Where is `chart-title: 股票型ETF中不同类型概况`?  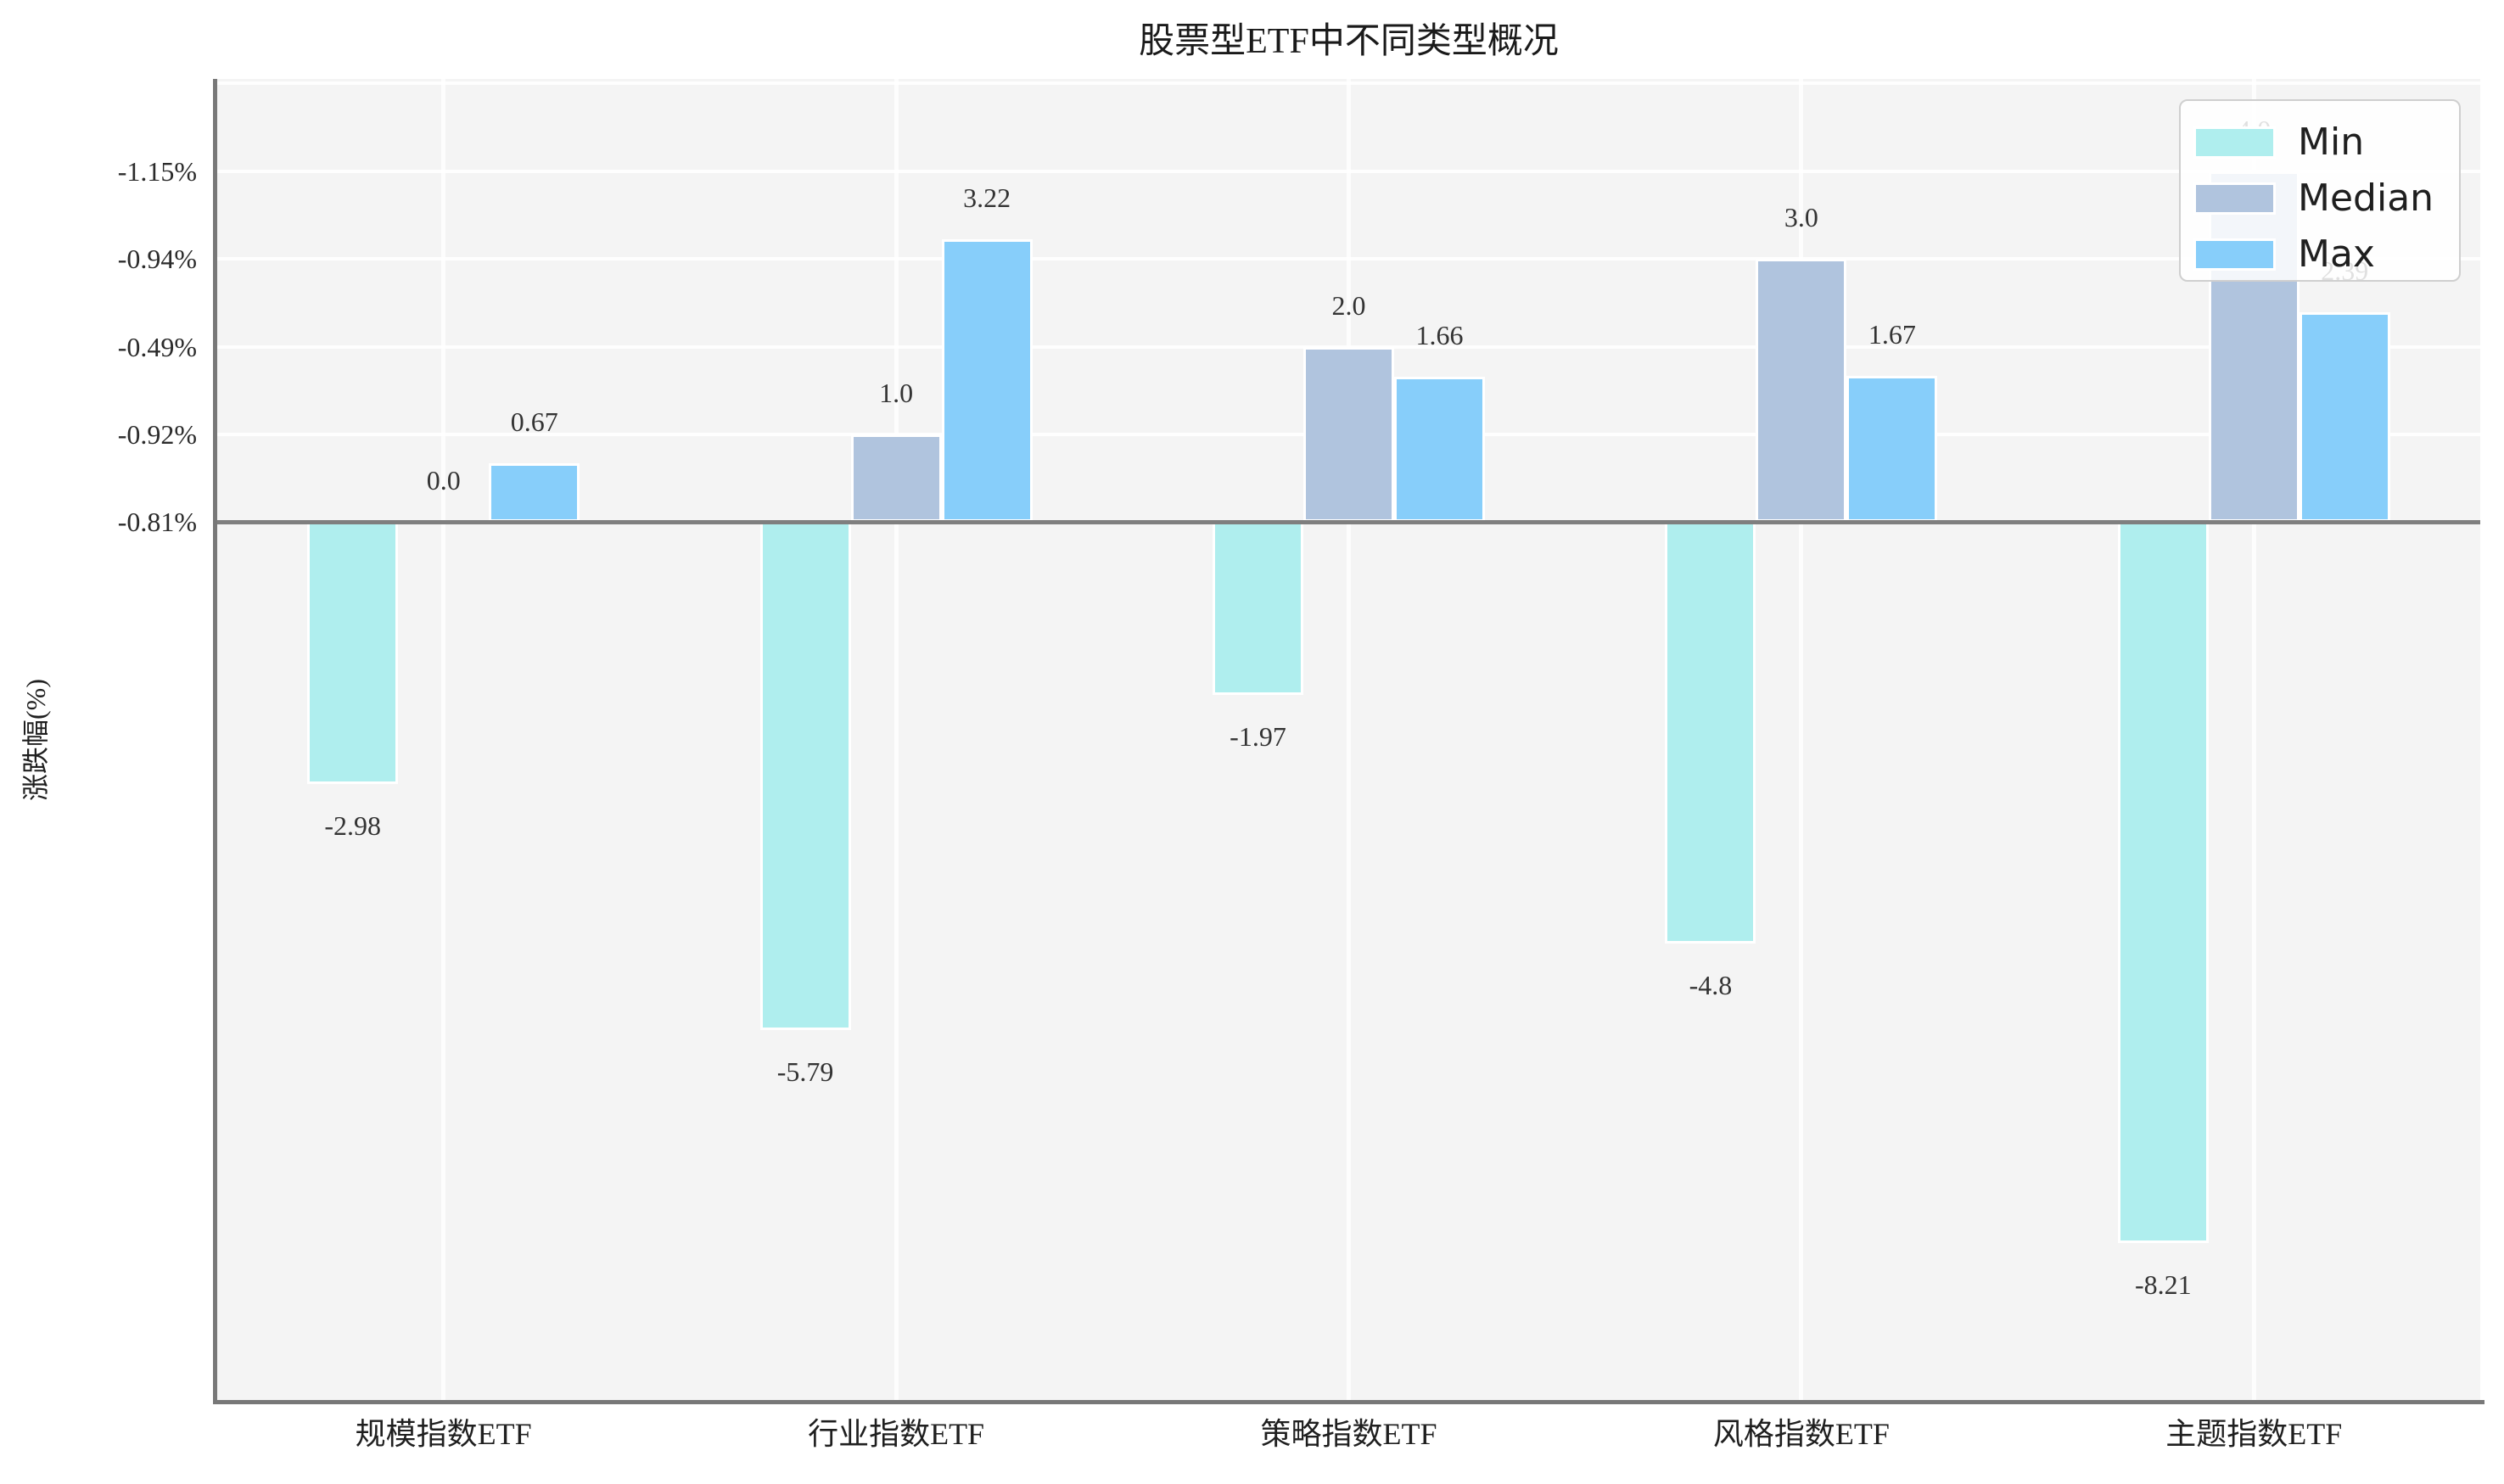 chart-title: 股票型ETF中不同类型概况 is located at coordinates (1349, 41).